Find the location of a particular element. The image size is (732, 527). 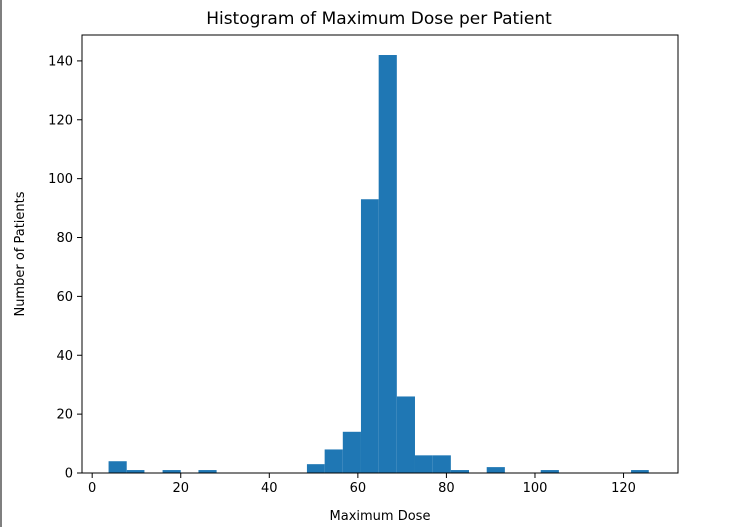

y-tick-label: 80 is located at coordinates (64, 238).